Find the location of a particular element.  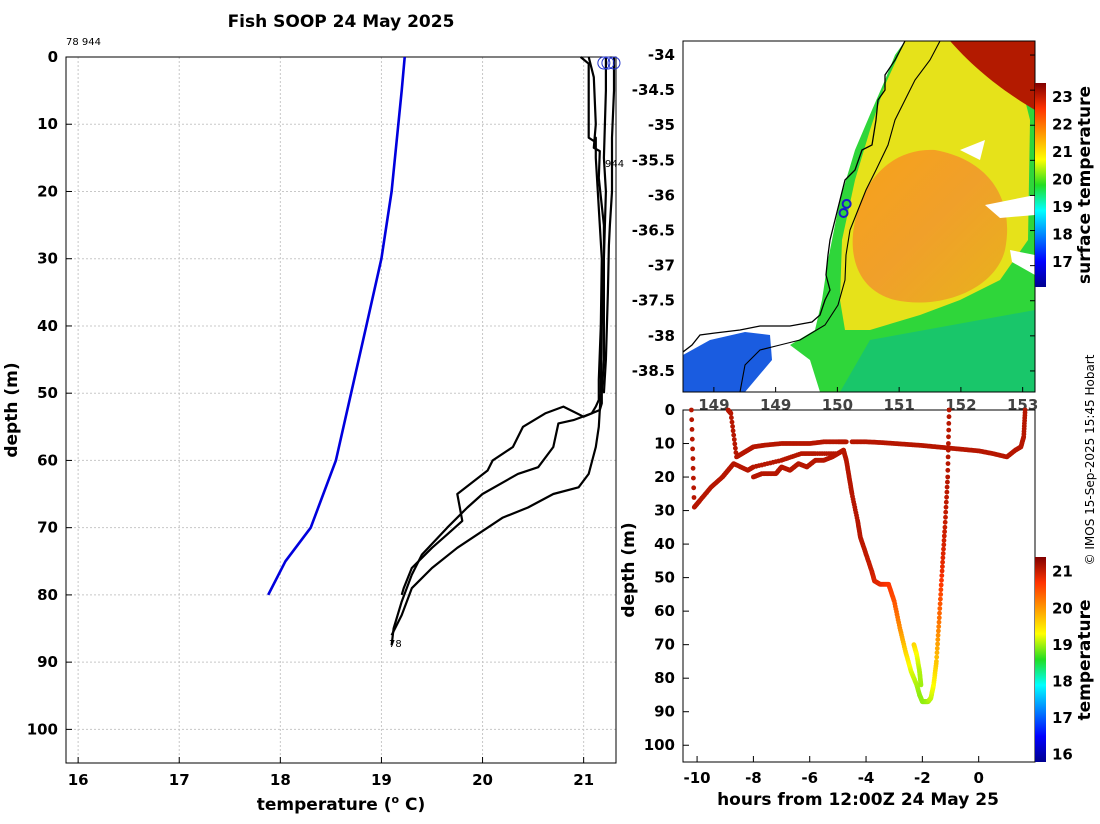

sst-cold-shelf is located at coordinates (727, 362).